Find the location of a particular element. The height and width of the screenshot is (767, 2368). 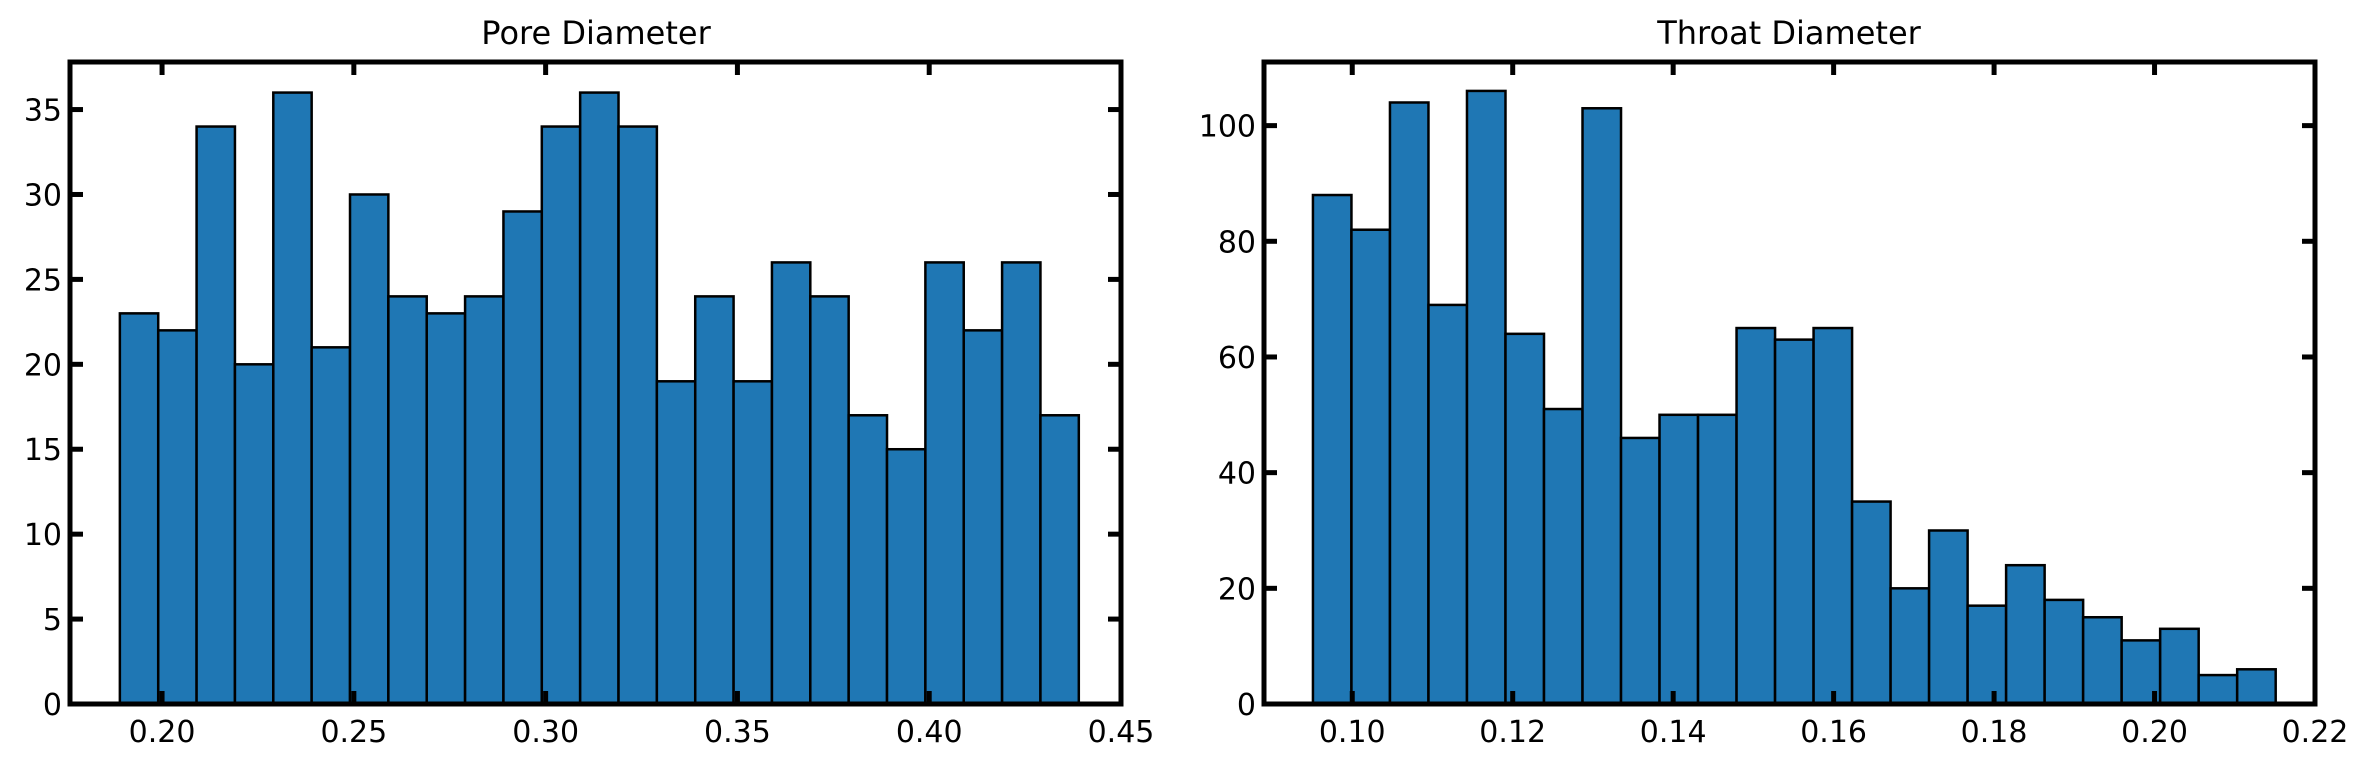

chart-title: Throat Diameter is located at coordinates (1788, 33).